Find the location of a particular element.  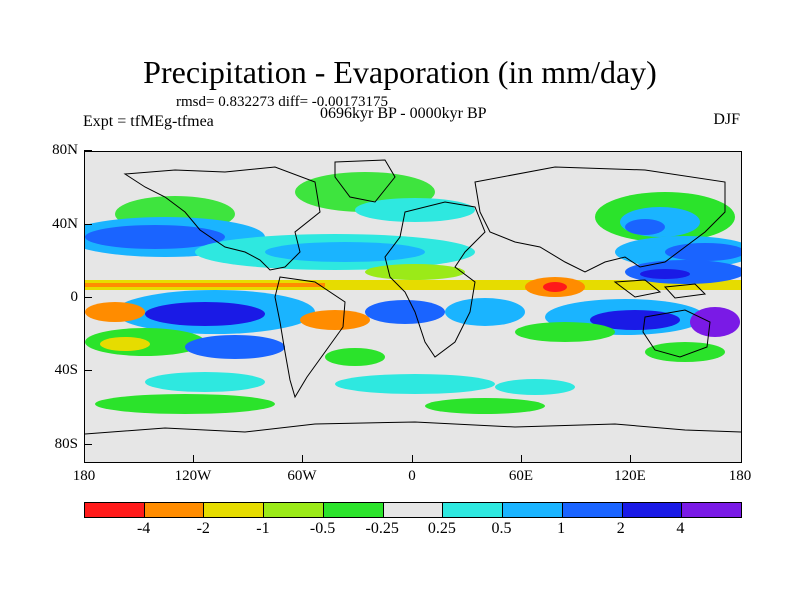

x-label-60w: 60W is located at coordinates (302, 476).